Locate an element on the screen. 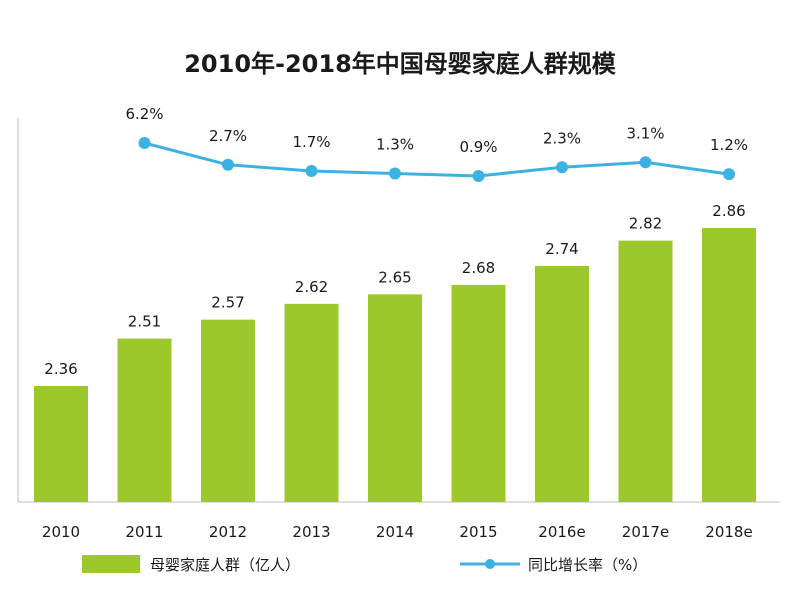 Image resolution: width=800 pixels, height=600 pixels. bar-label-2010: 2.36 is located at coordinates (60, 369).